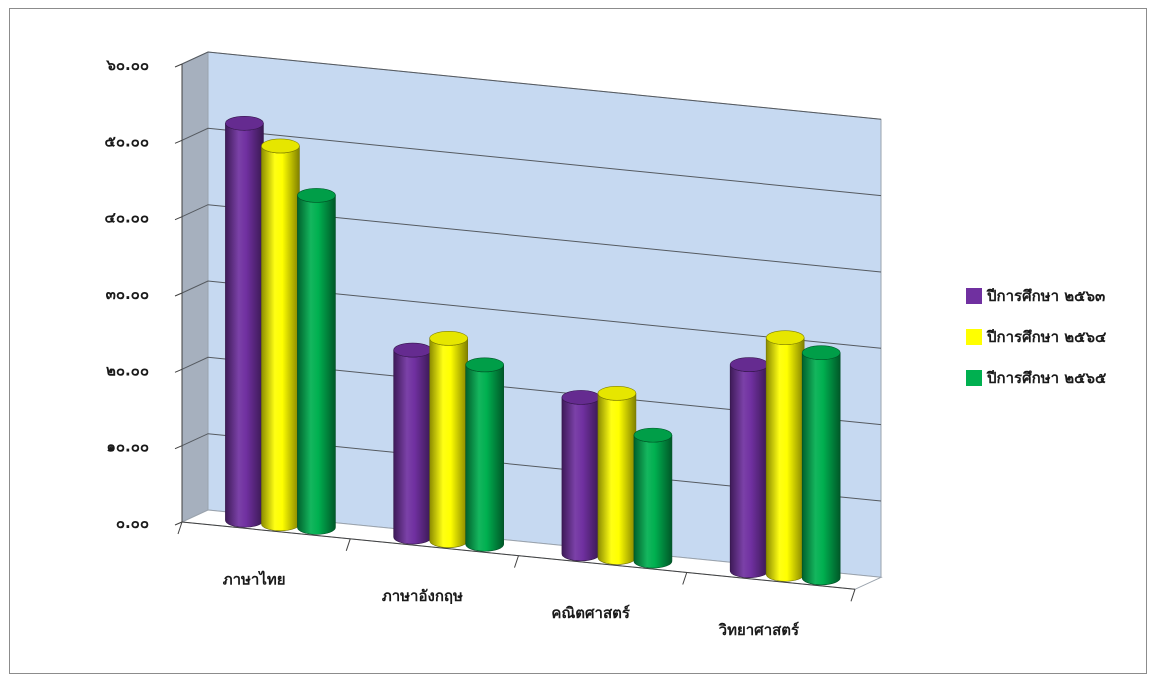  I want to click on y-tick-label: ๑๐.๐๐, so click(127, 447).